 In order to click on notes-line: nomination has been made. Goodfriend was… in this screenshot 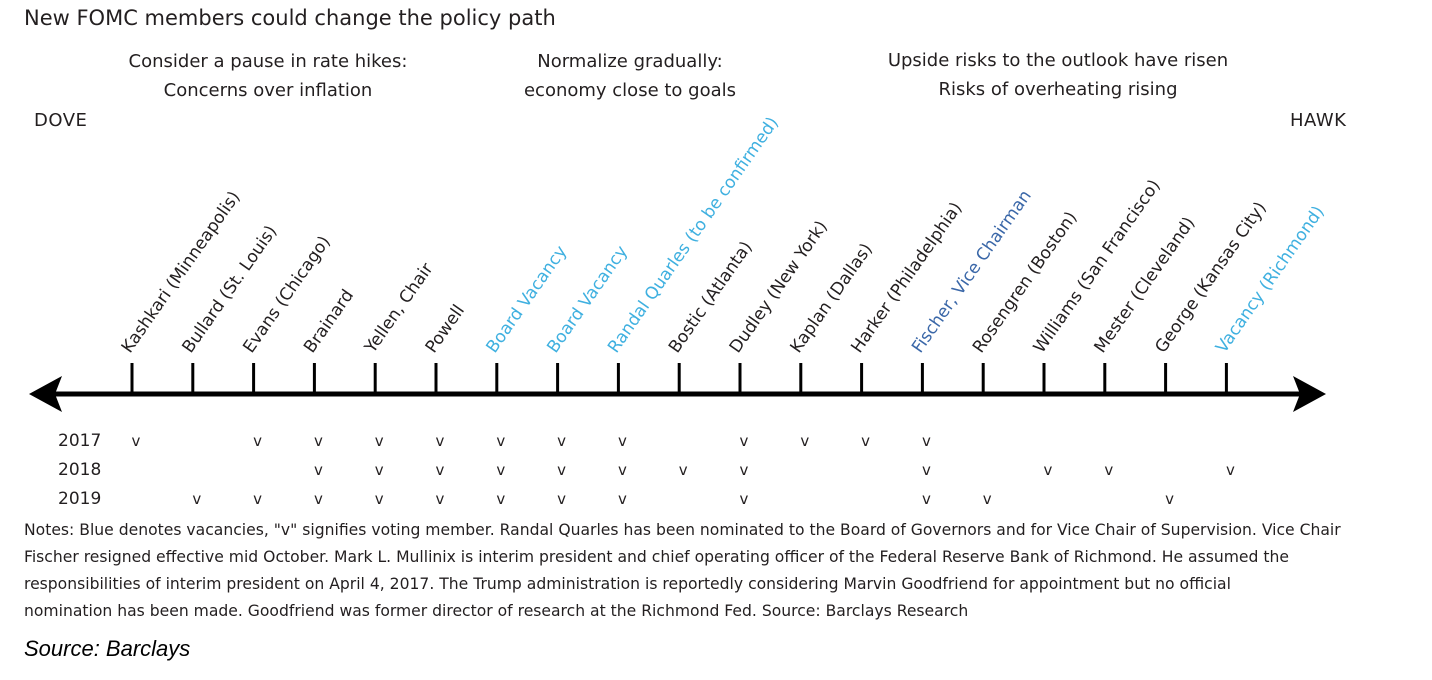, I will do `click(496, 611)`.